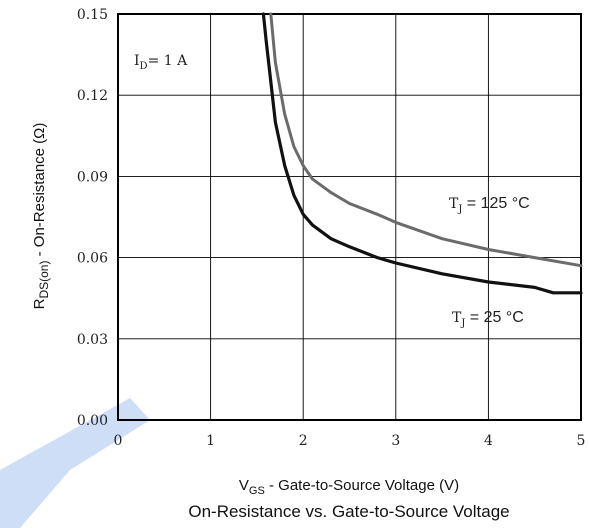  Describe the element at coordinates (303, 441) in the screenshot. I see `x-tick-label: 2` at that location.